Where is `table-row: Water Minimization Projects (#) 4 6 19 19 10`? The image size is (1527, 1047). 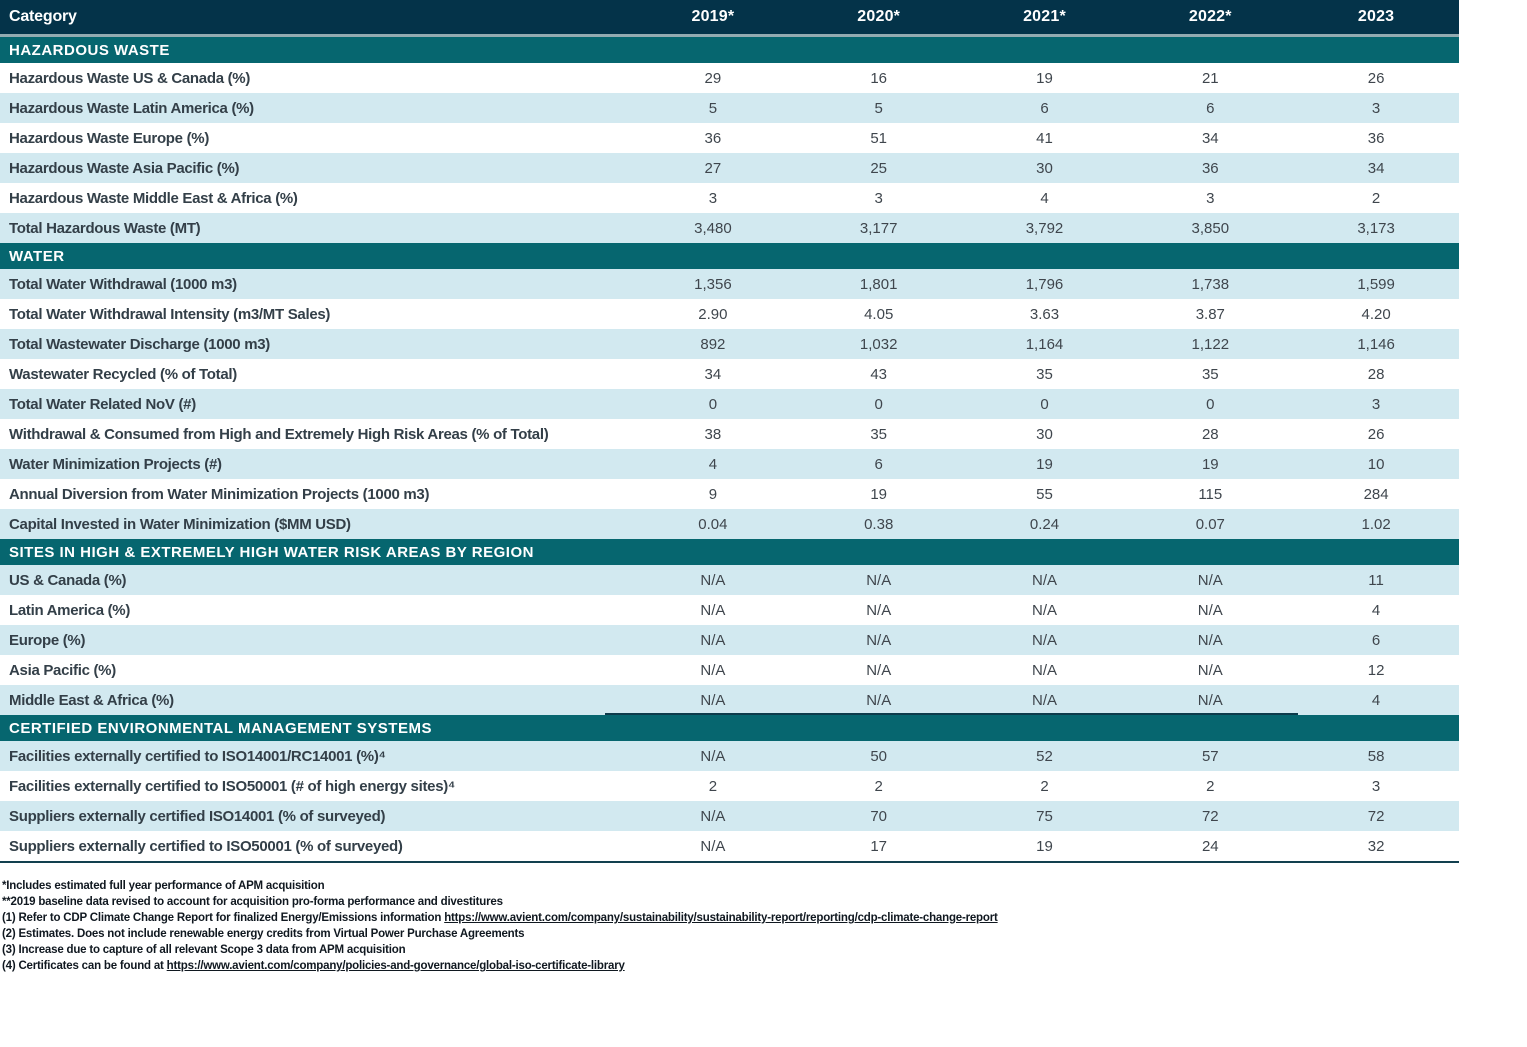 table-row: Water Minimization Projects (#) 4 6 19 19 10 is located at coordinates (729, 464).